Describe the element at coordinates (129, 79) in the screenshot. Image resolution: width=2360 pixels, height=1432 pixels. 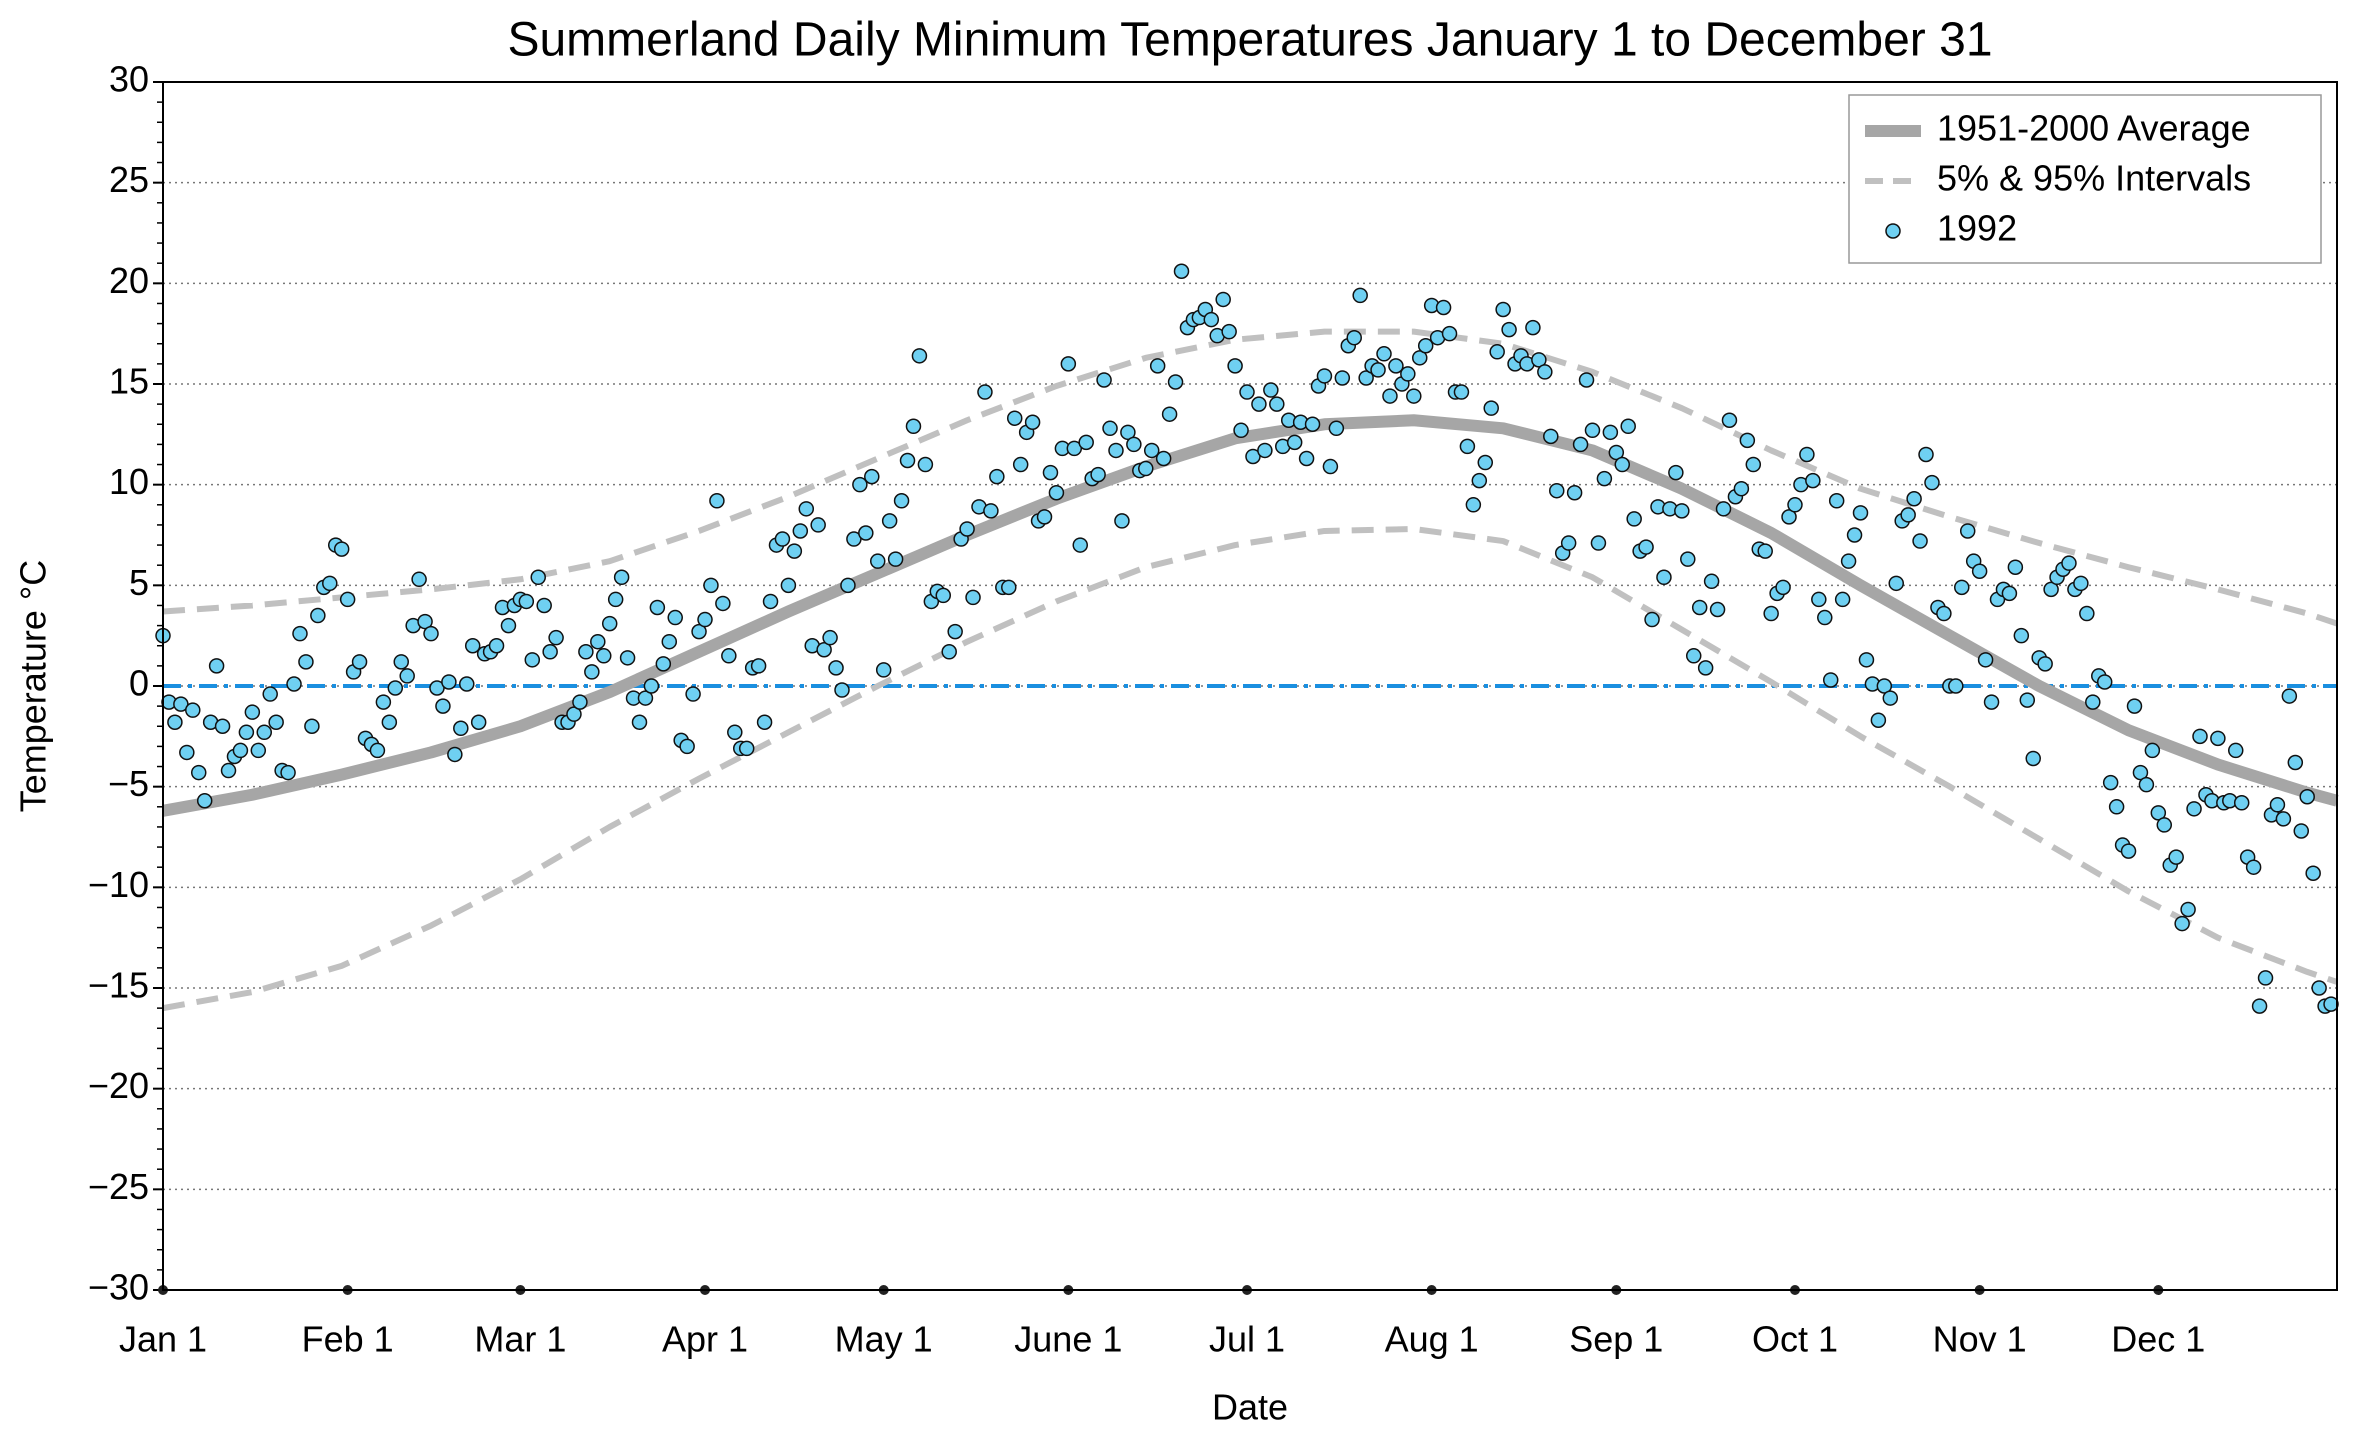
I see `y-tick-label: 30` at that location.